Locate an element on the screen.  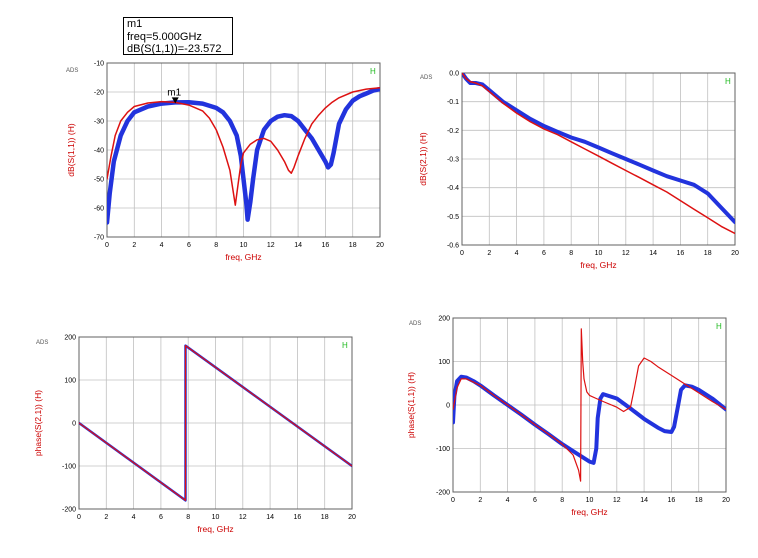
marker-freq: freq=5.000GHz is located at coordinates (164, 36).